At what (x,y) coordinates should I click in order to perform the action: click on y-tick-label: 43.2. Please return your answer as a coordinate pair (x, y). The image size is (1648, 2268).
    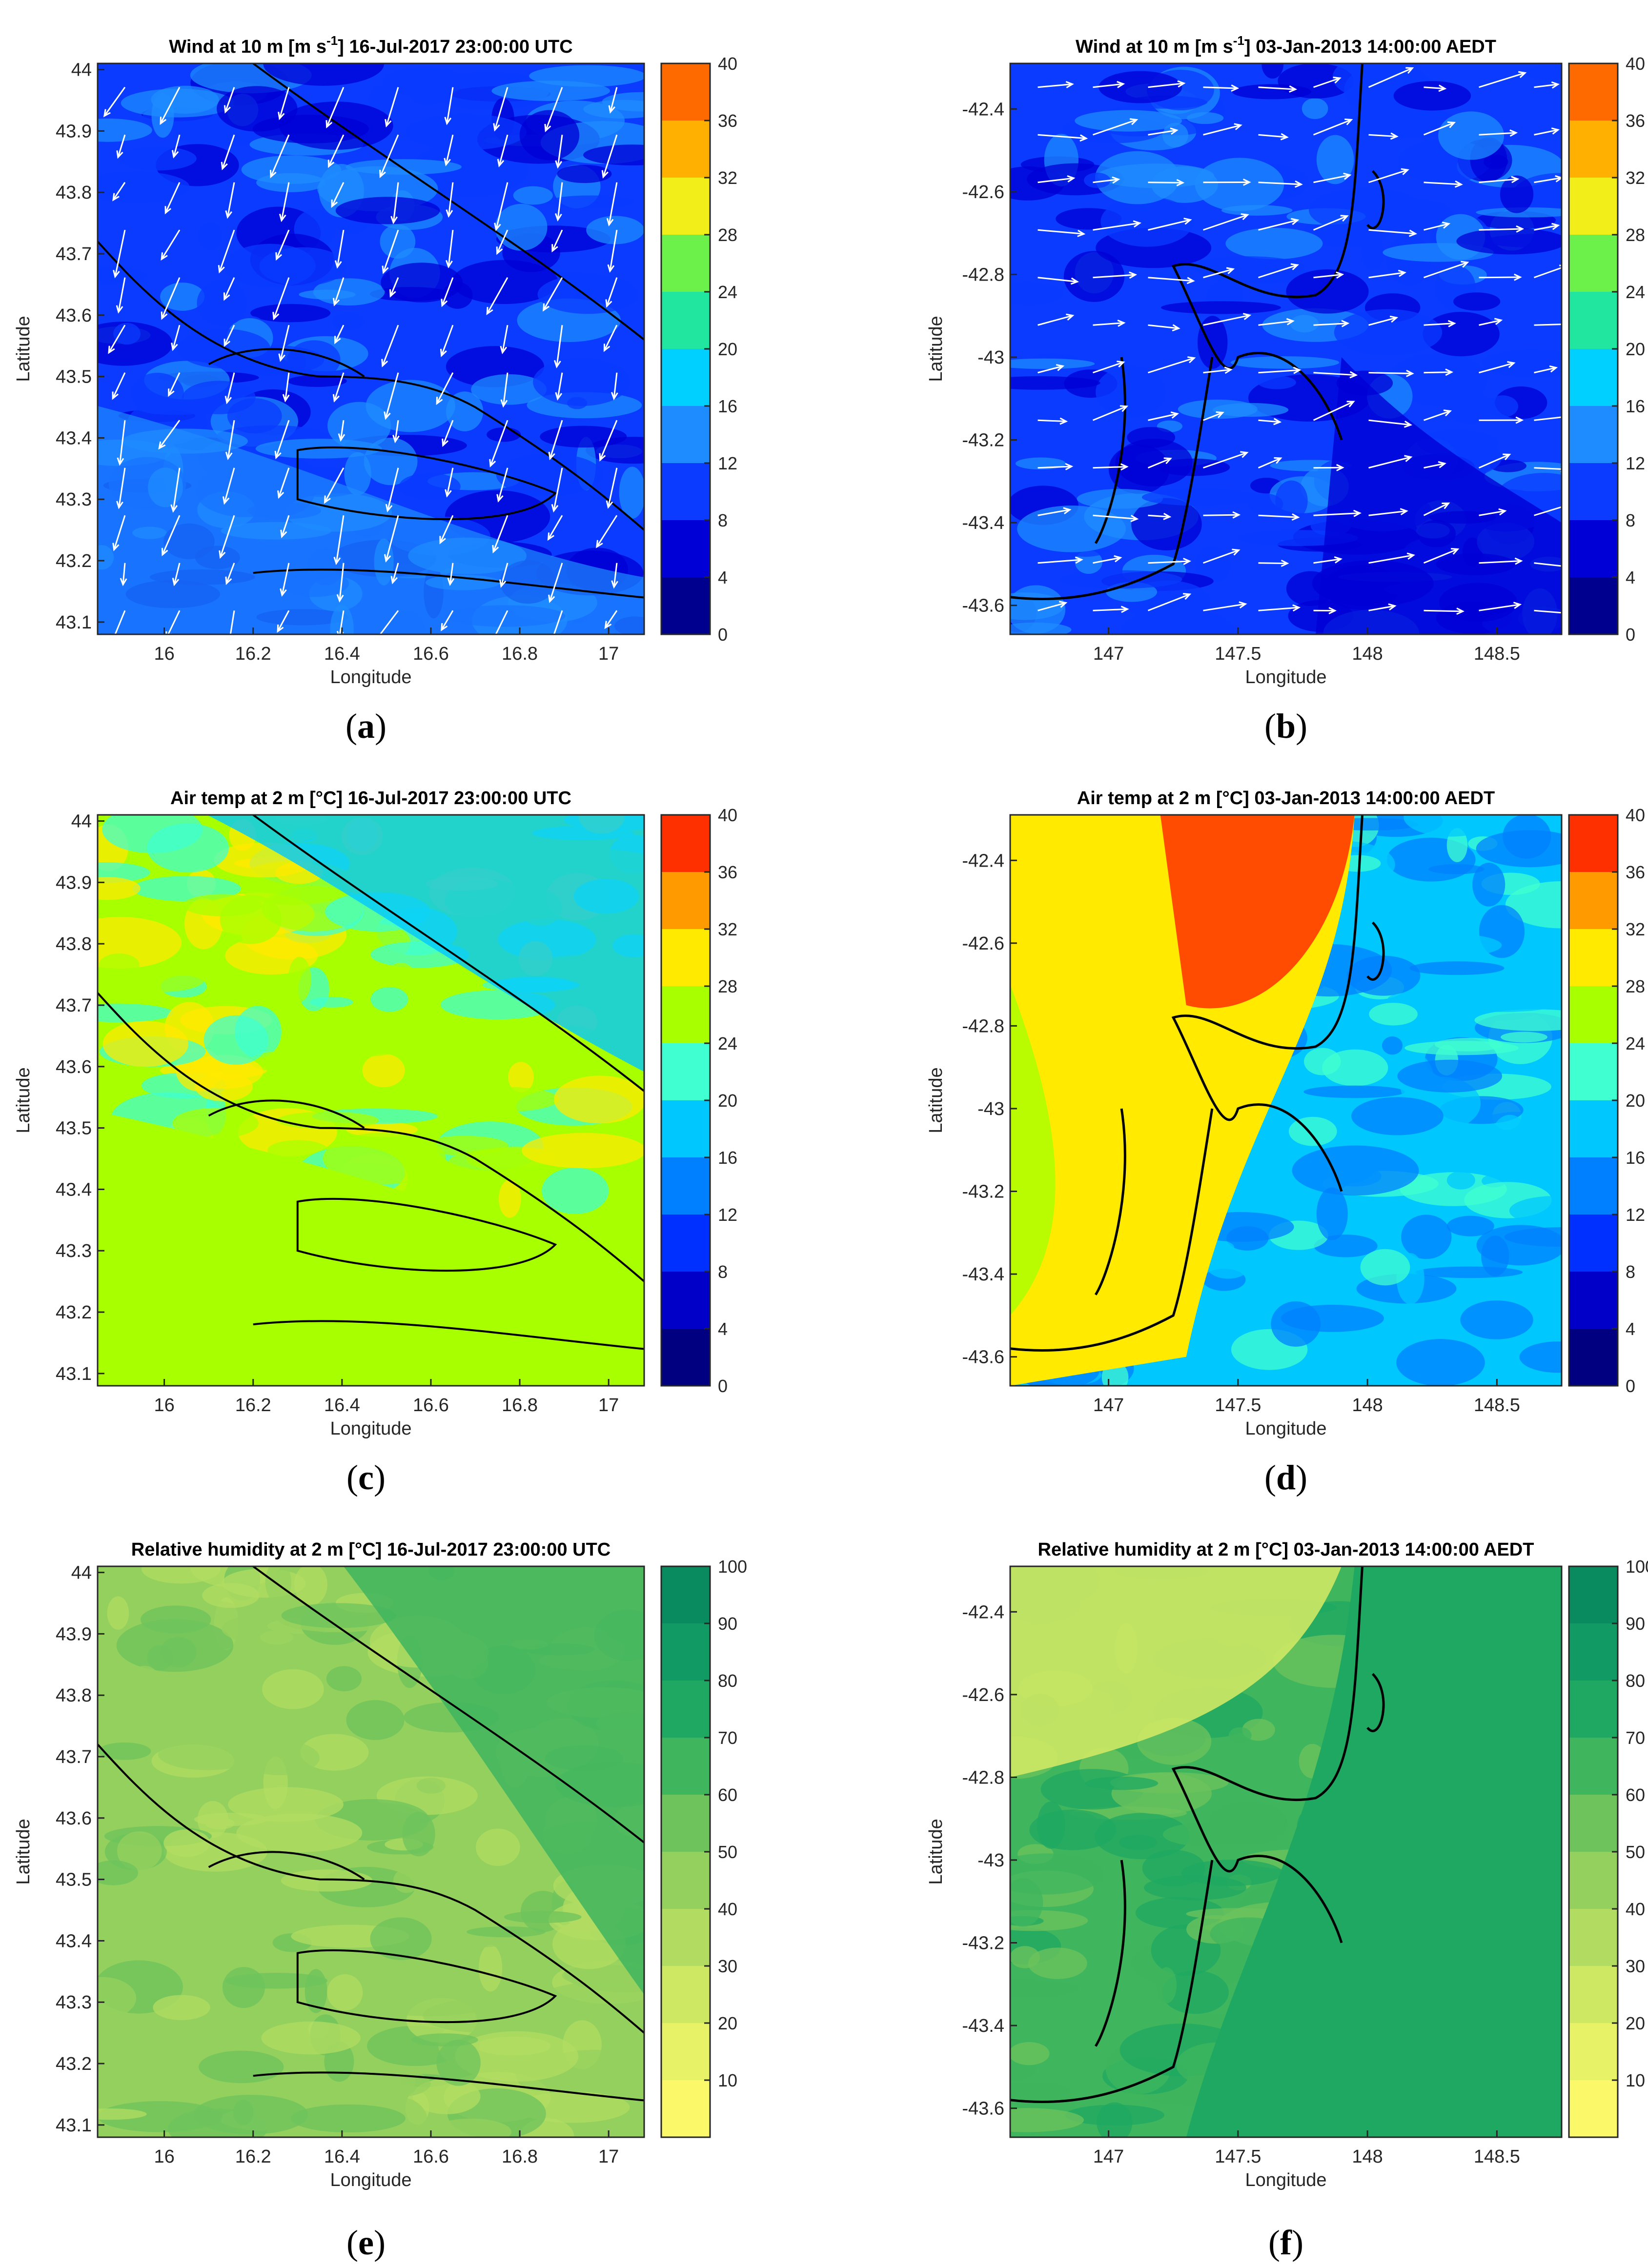
    Looking at the image, I should click on (74, 561).